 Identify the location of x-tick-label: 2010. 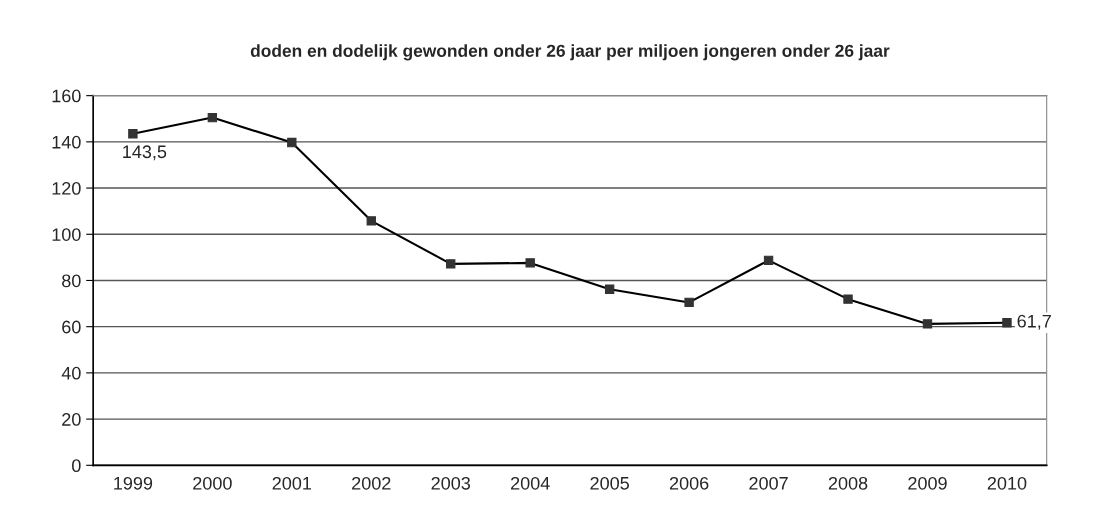
(1007, 483).